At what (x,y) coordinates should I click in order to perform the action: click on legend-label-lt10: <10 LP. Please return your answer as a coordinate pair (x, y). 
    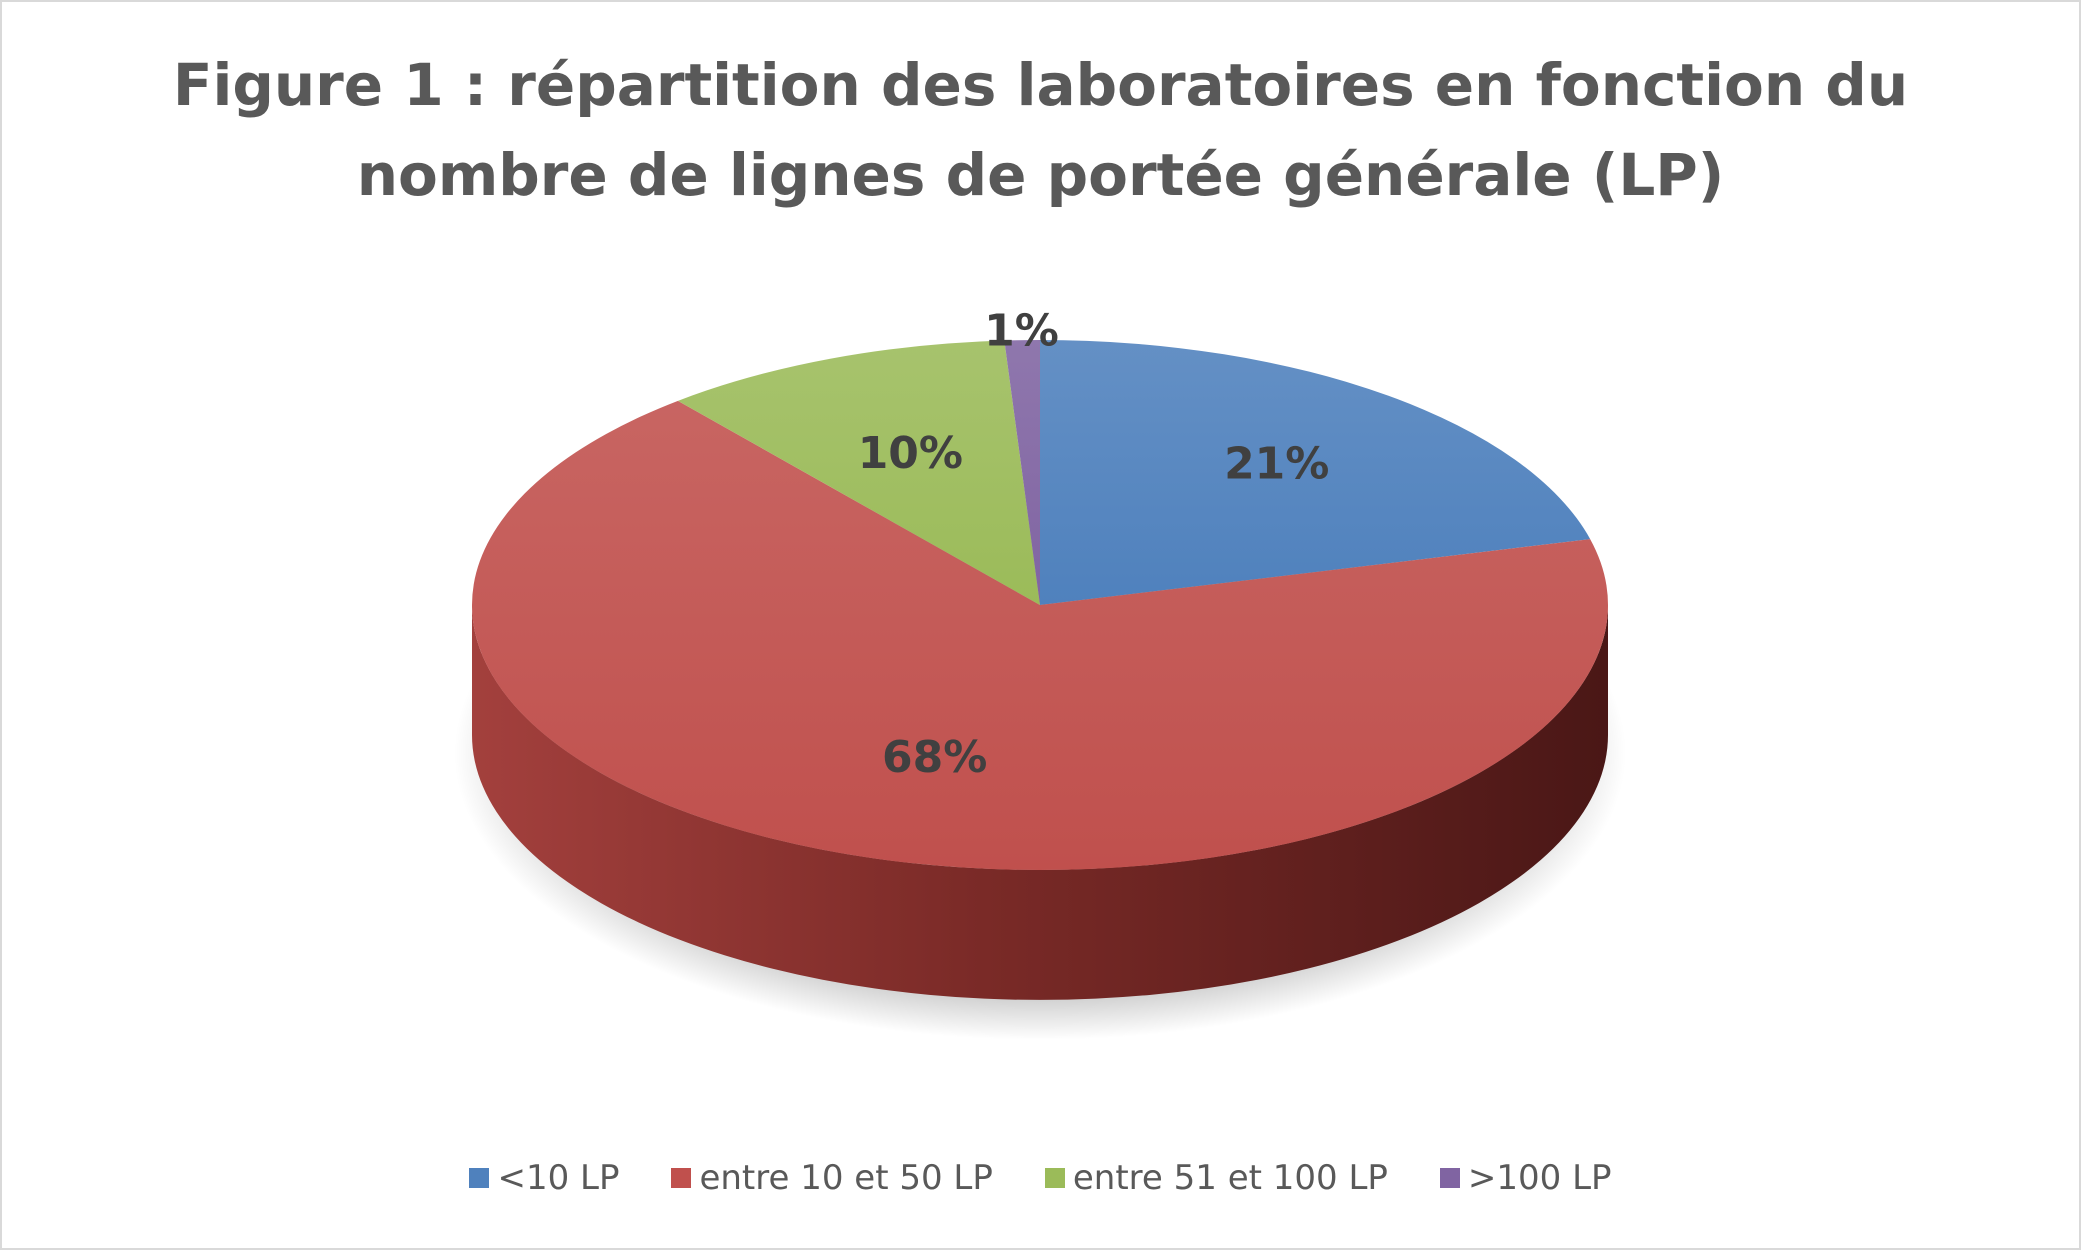
    Looking at the image, I should click on (558, 1178).